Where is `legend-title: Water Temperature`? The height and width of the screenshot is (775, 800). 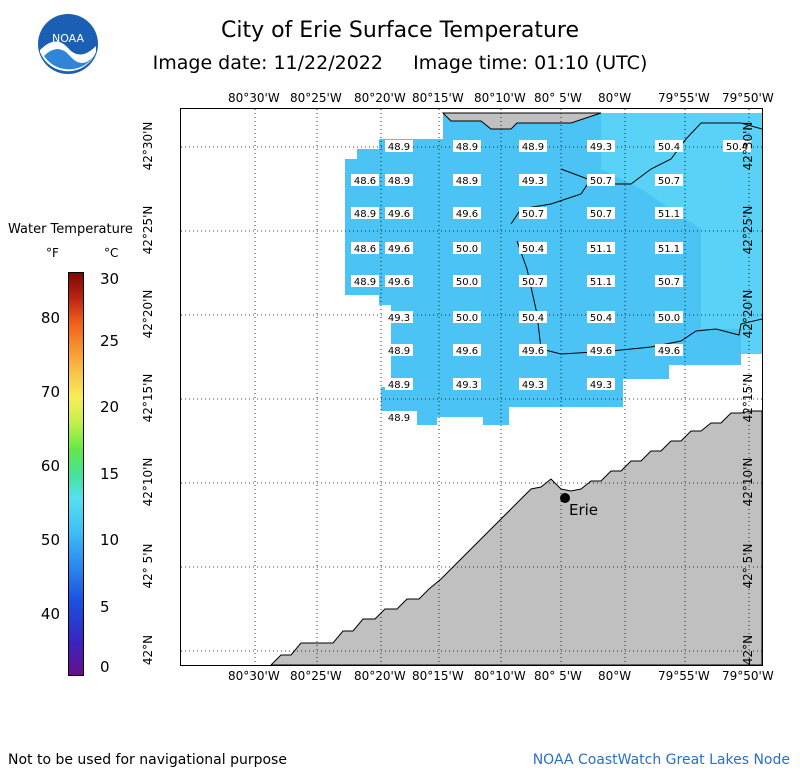
legend-title: Water Temperature is located at coordinates (70, 229).